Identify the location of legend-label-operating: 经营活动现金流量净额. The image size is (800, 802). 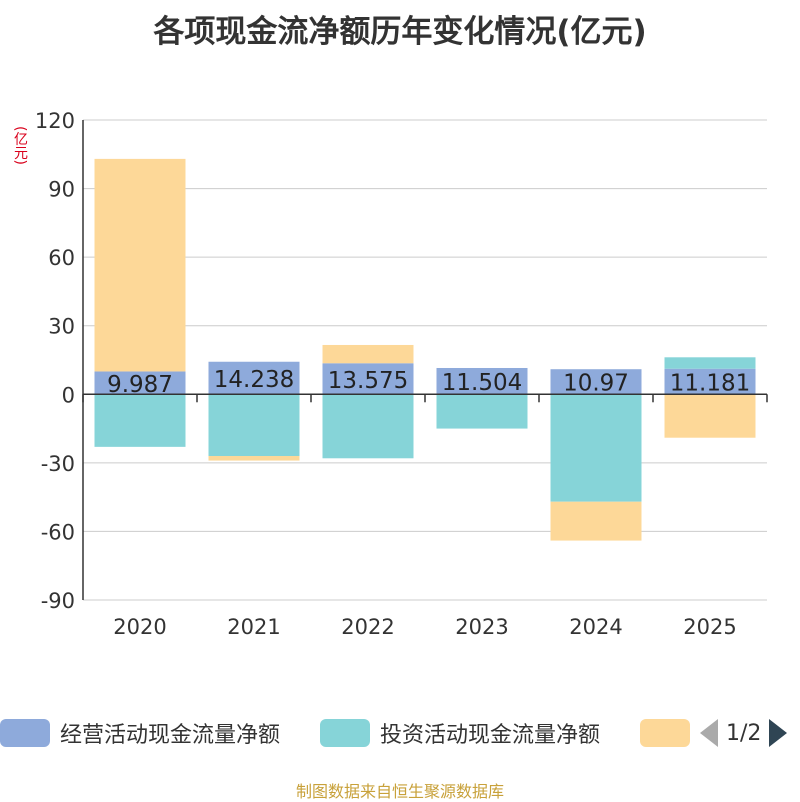
(170, 735).